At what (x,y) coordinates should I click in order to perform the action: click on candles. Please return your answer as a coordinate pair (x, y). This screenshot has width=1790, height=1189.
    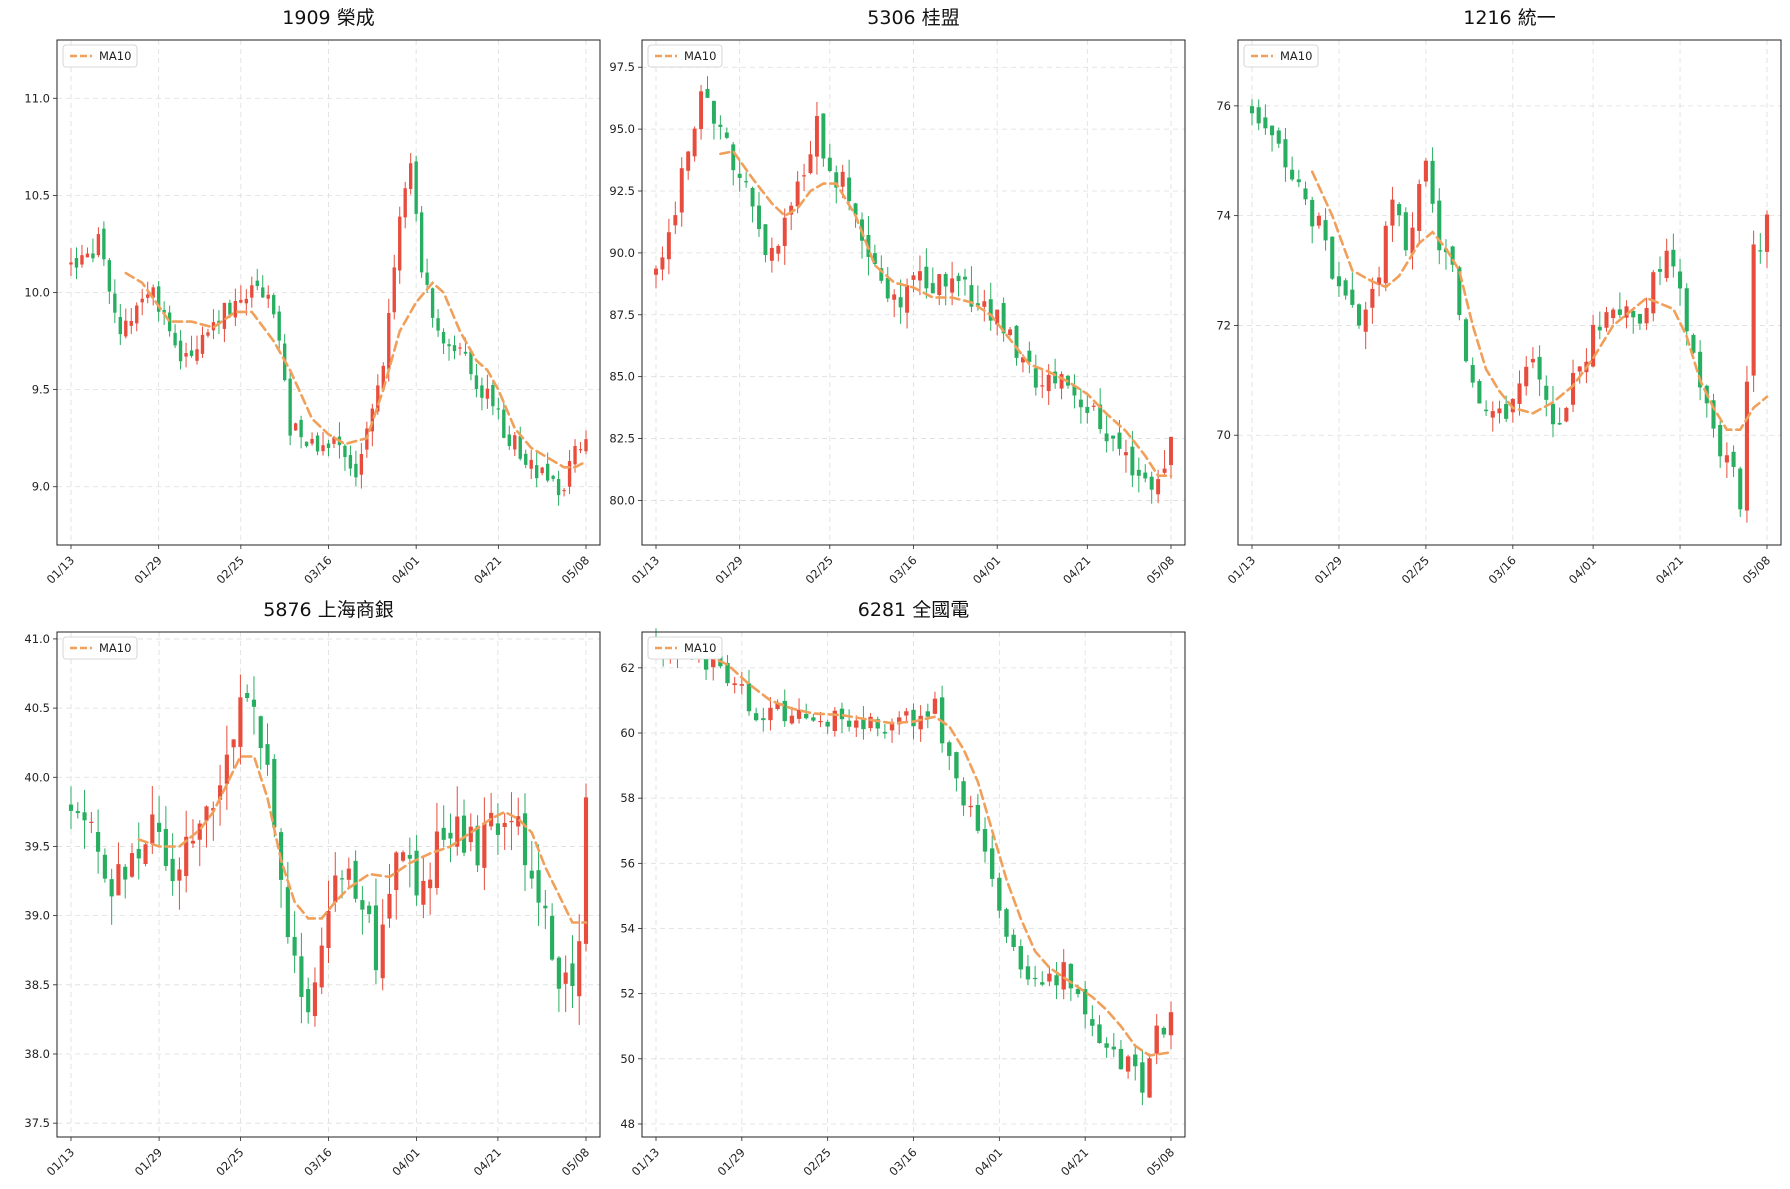
    Looking at the image, I should click on (328, 850).